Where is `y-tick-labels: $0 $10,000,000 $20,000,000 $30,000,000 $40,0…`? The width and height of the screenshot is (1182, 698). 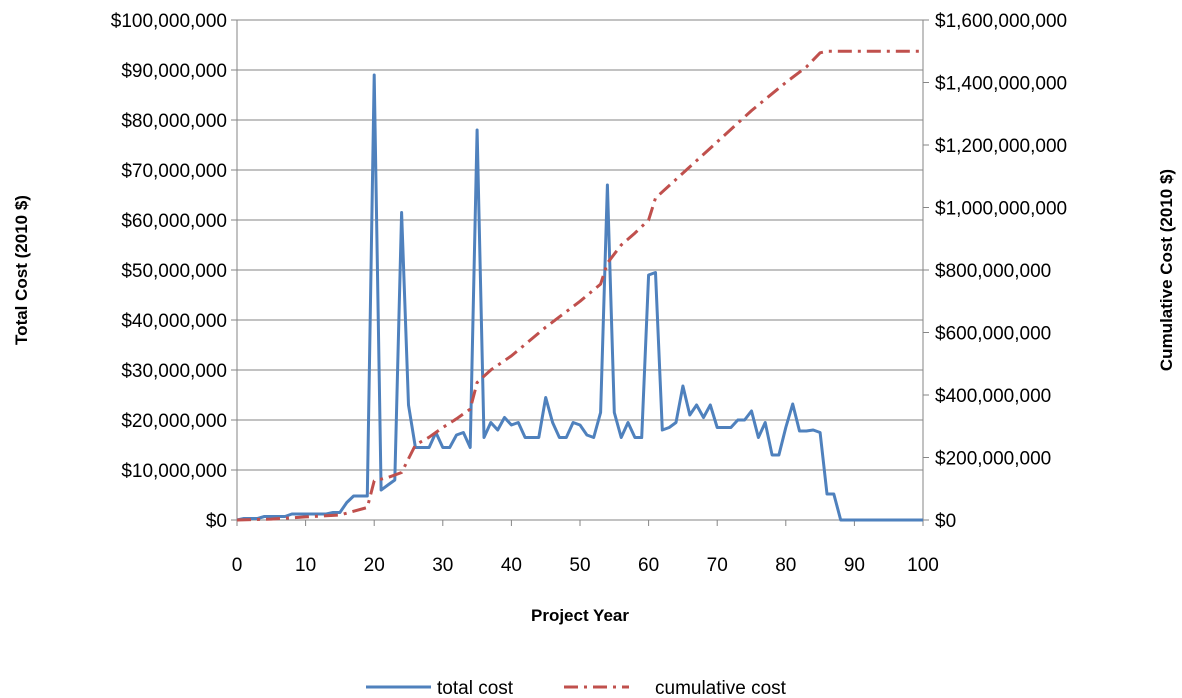
y-tick-labels: $0 $10,000,000 $20,000,000 $30,000,000 $40,0… is located at coordinates (169, 271).